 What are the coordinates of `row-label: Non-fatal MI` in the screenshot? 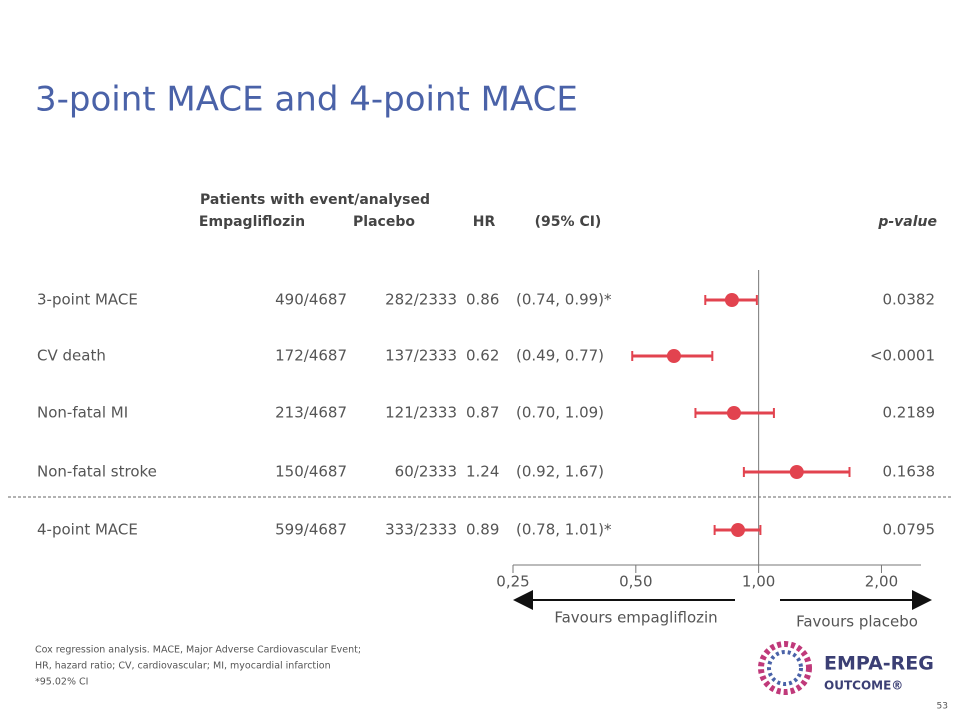 It's located at (82, 413).